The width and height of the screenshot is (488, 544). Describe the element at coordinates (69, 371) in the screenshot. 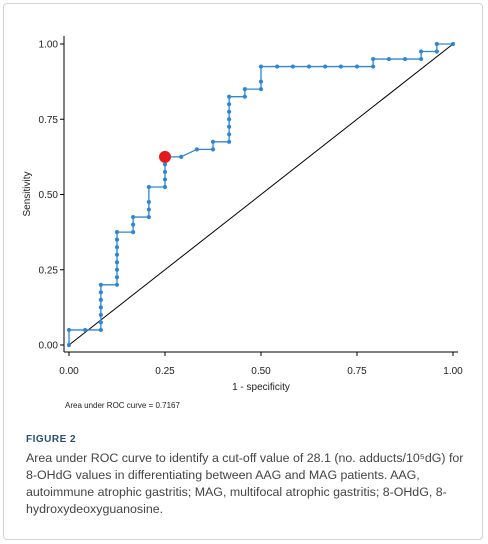

I see `x-tick-label: 0.00` at that location.